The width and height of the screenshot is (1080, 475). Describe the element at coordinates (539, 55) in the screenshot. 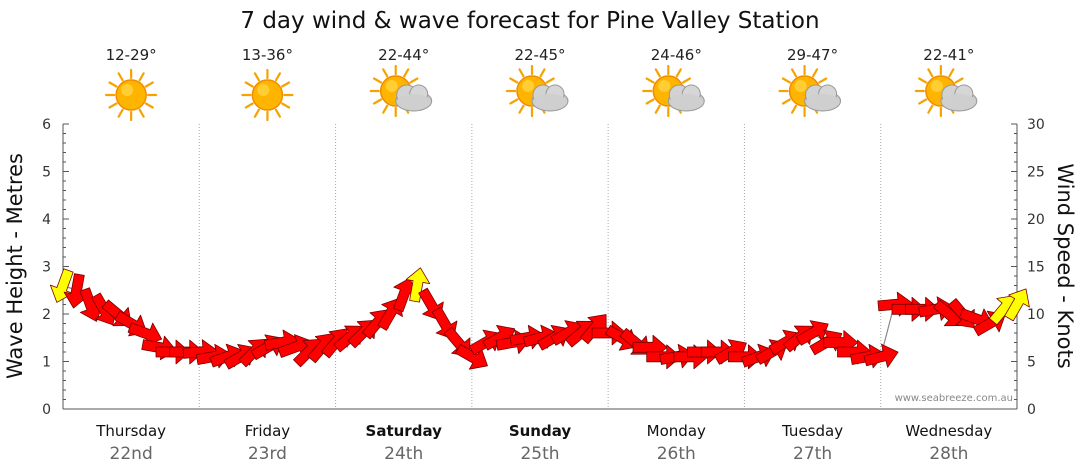

I see `temp-range-label: 22-45°` at that location.